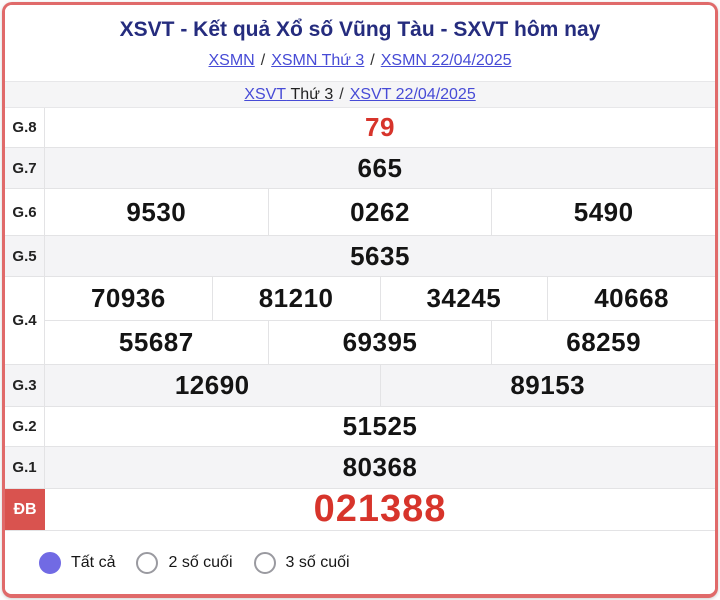 The height and width of the screenshot is (600, 720). Describe the element at coordinates (25, 256) in the screenshot. I see `prize-label-g5: G.5` at that location.